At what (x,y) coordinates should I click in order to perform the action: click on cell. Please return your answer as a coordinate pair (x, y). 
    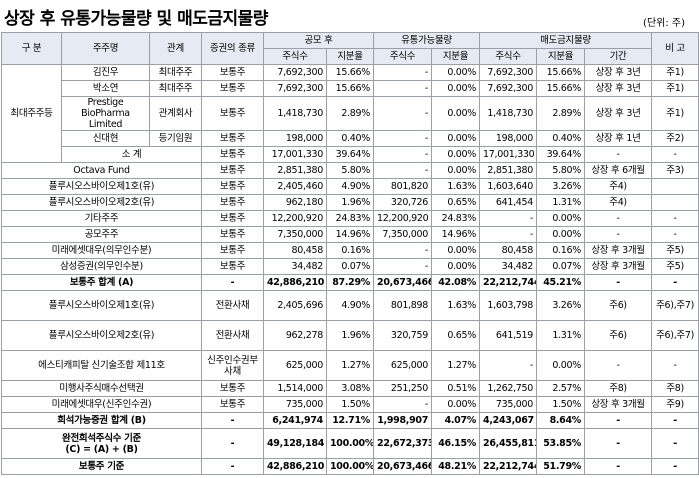
    Looking at the image, I should click on (675, 186).